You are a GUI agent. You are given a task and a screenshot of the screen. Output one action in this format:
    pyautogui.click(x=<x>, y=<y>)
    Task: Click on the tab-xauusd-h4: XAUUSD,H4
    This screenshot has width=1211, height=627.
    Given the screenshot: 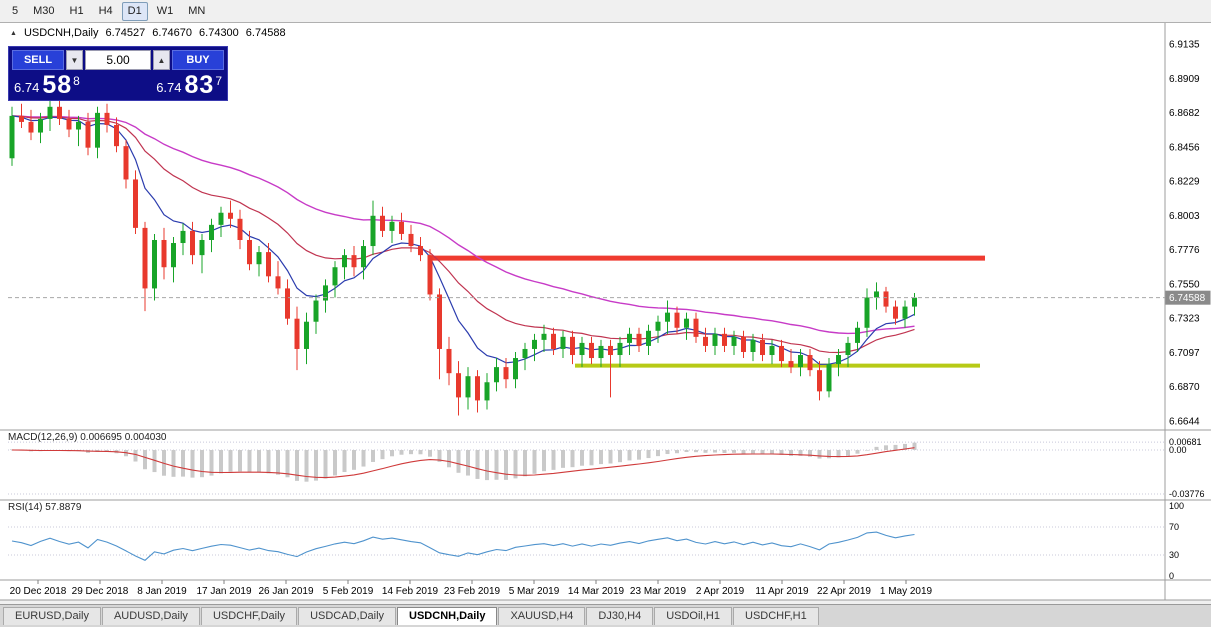 What is the action you would take?
    pyautogui.click(x=542, y=616)
    